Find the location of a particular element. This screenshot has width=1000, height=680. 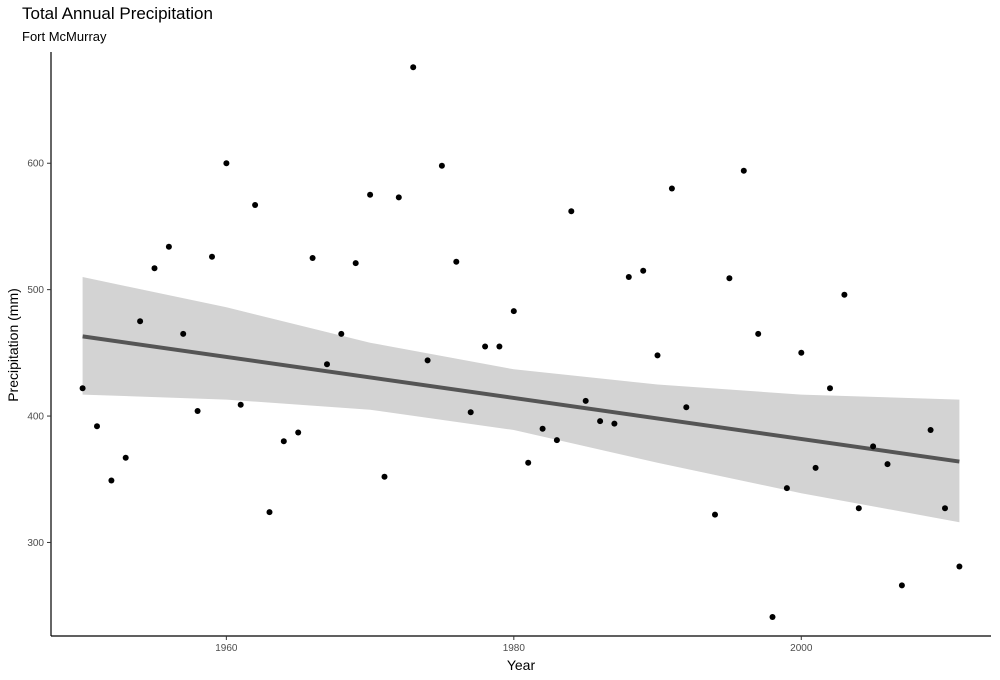

y-axis-title: Precipitation (mm) is located at coordinates (13, 345).